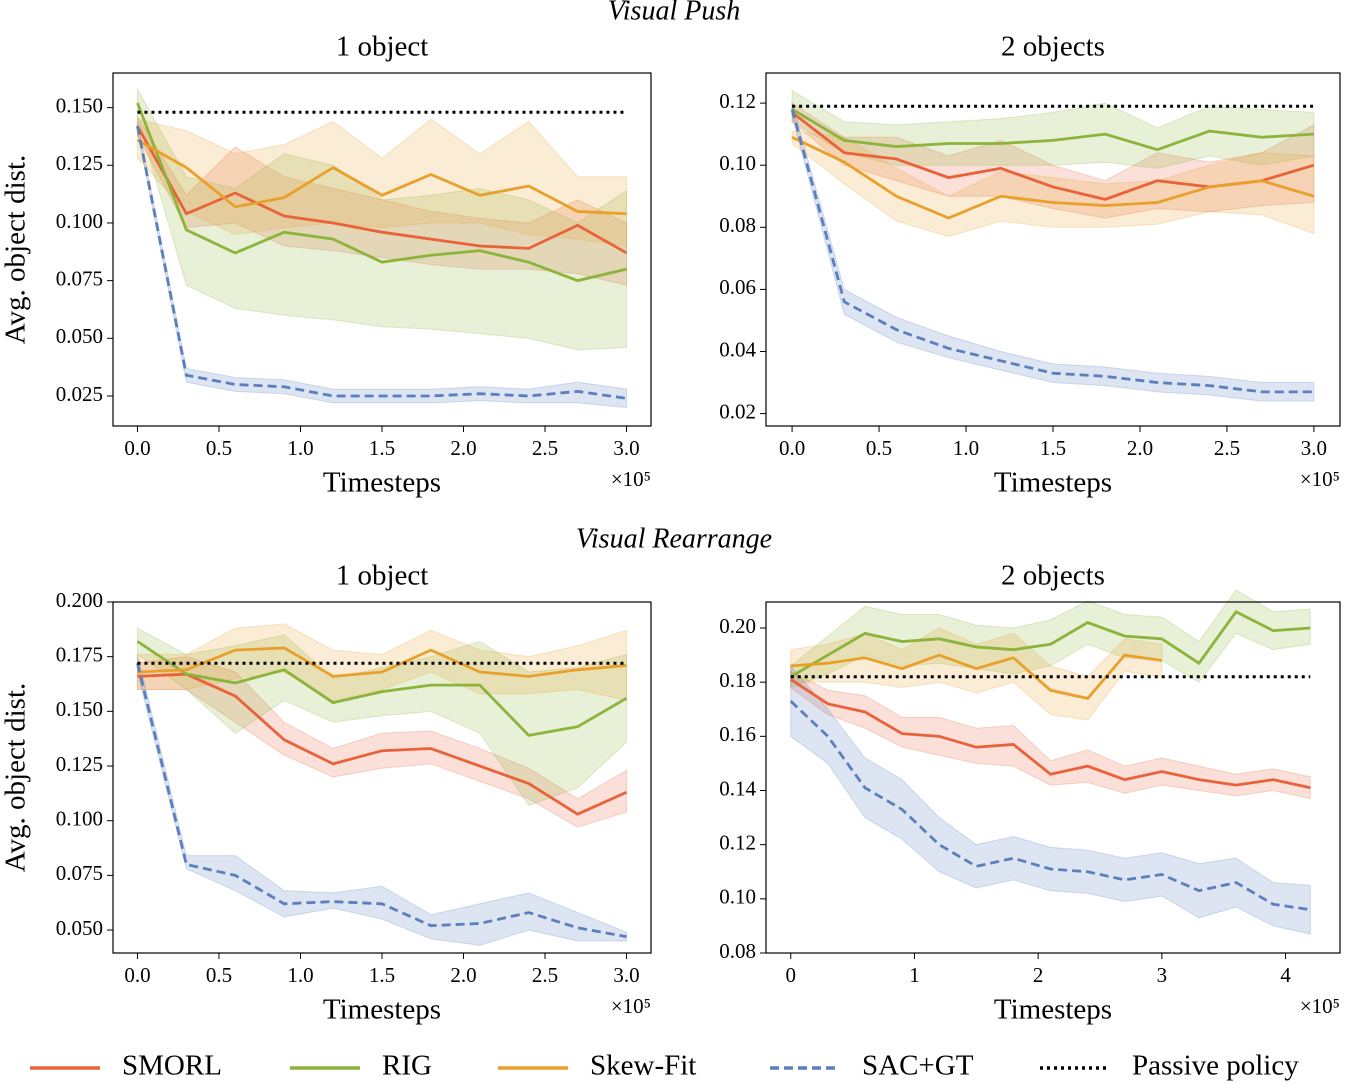 The image size is (1348, 1086). I want to click on y-tick-label: 0.02, so click(737, 411).